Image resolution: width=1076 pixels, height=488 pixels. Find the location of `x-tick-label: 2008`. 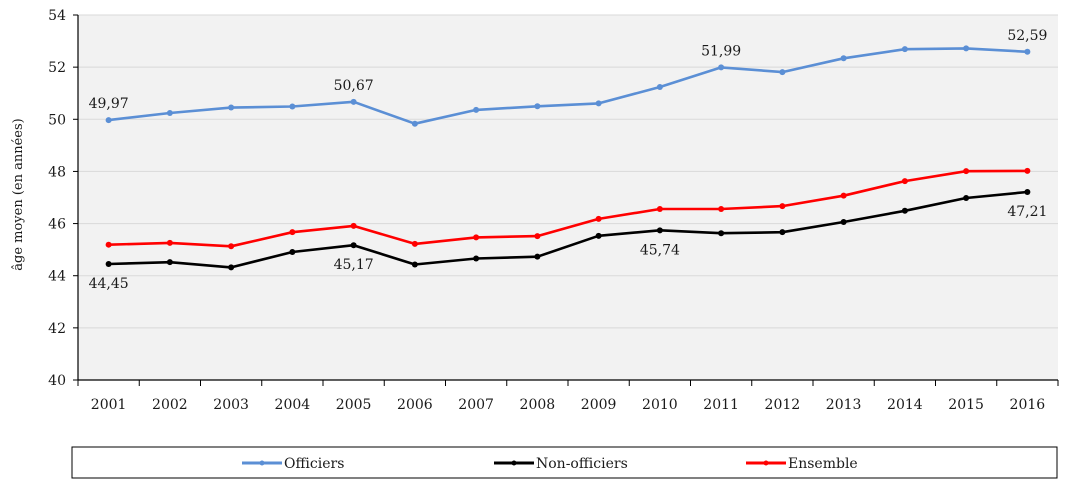

x-tick-label: 2008 is located at coordinates (538, 405).